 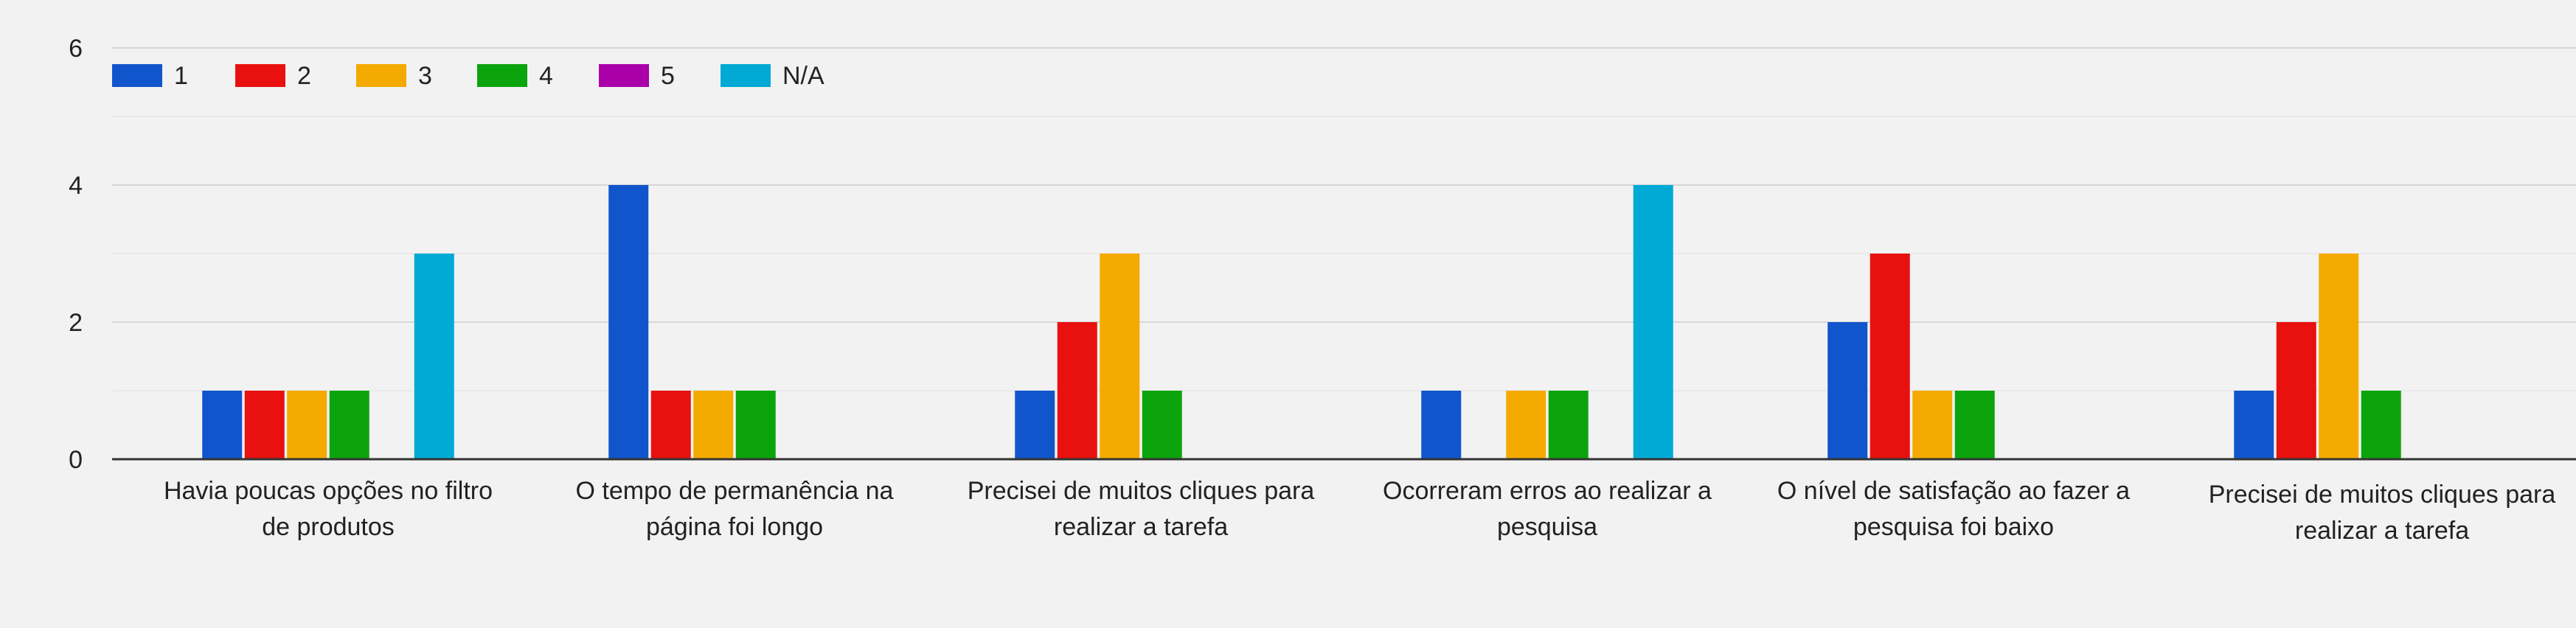 I want to click on y-tick-label: 2, so click(x=76, y=323).